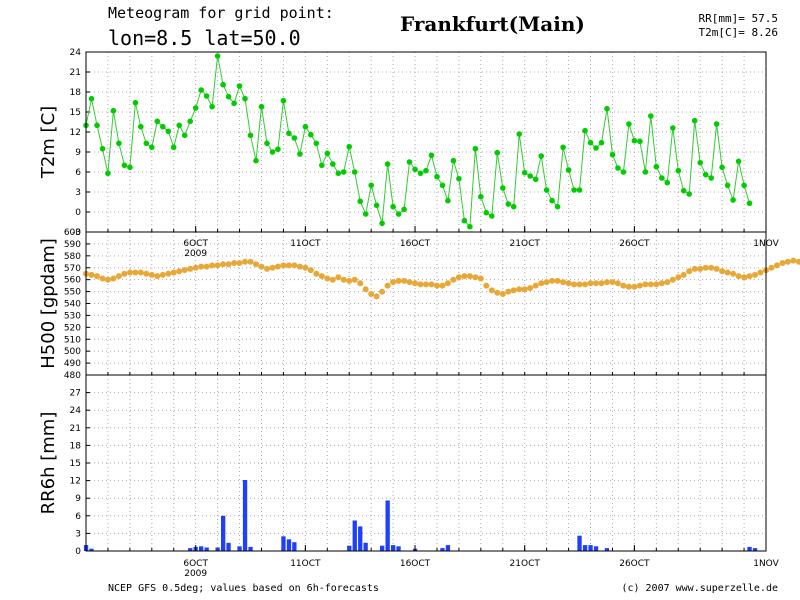 Image resolution: width=800 pixels, height=600 pixels. What do you see at coordinates (525, 564) in the screenshot?
I see `date-tick-label-lower: 21OCT` at bounding box center [525, 564].